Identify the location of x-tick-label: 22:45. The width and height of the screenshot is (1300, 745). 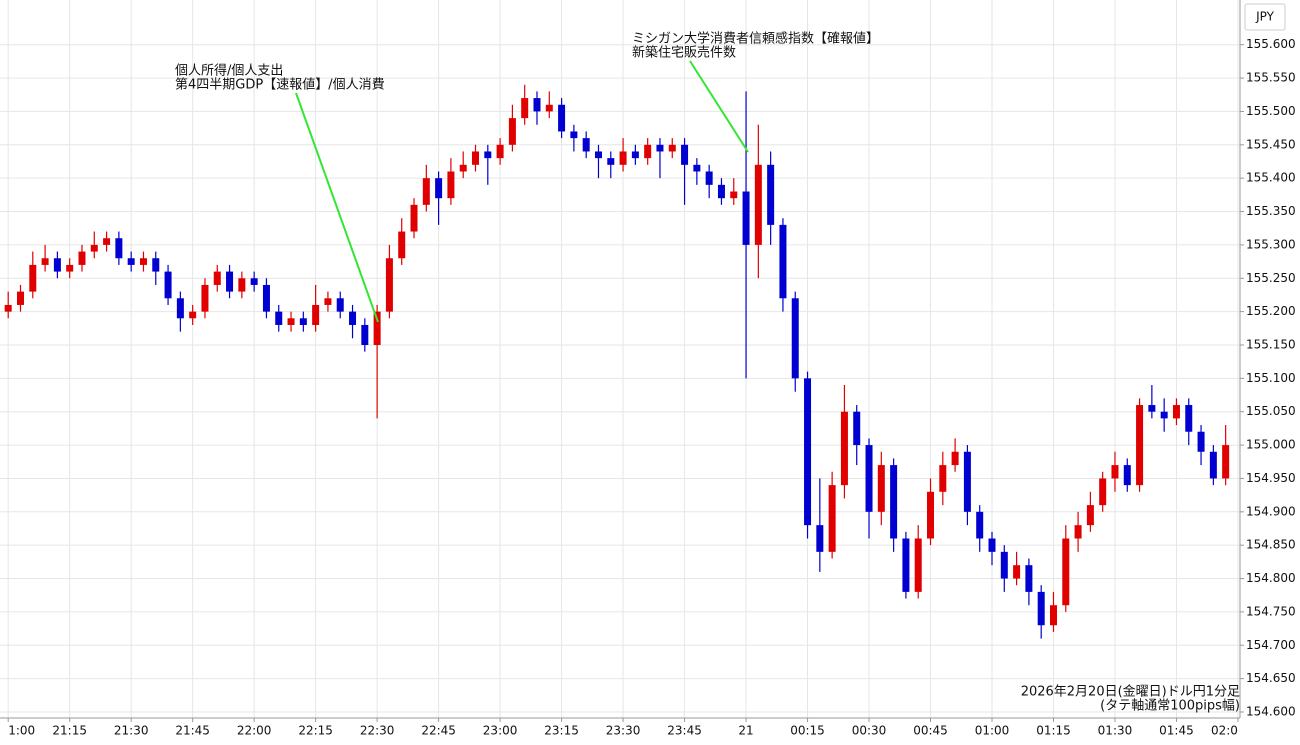
(438, 731).